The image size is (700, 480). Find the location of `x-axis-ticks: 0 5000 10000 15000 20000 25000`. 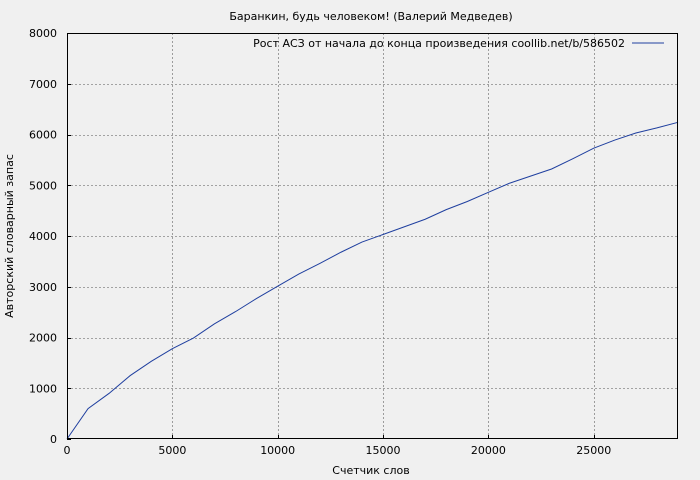

x-axis-ticks: 0 5000 10000 15000 20000 25000 is located at coordinates (337, 446).